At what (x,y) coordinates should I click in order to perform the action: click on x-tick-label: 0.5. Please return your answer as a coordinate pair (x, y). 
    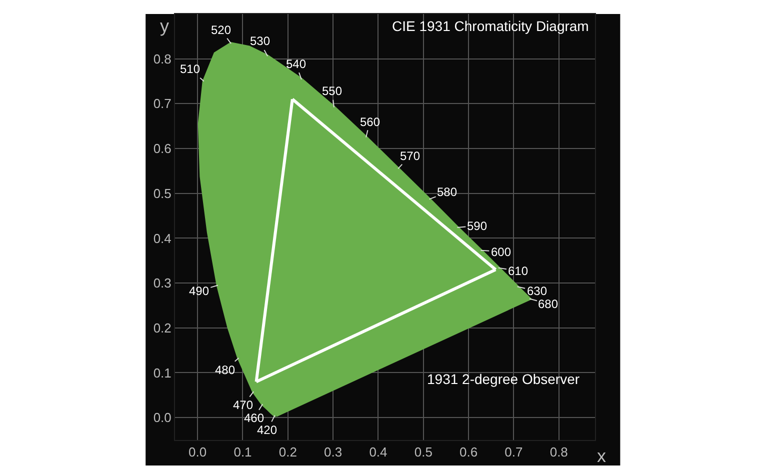
    Looking at the image, I should click on (423, 452).